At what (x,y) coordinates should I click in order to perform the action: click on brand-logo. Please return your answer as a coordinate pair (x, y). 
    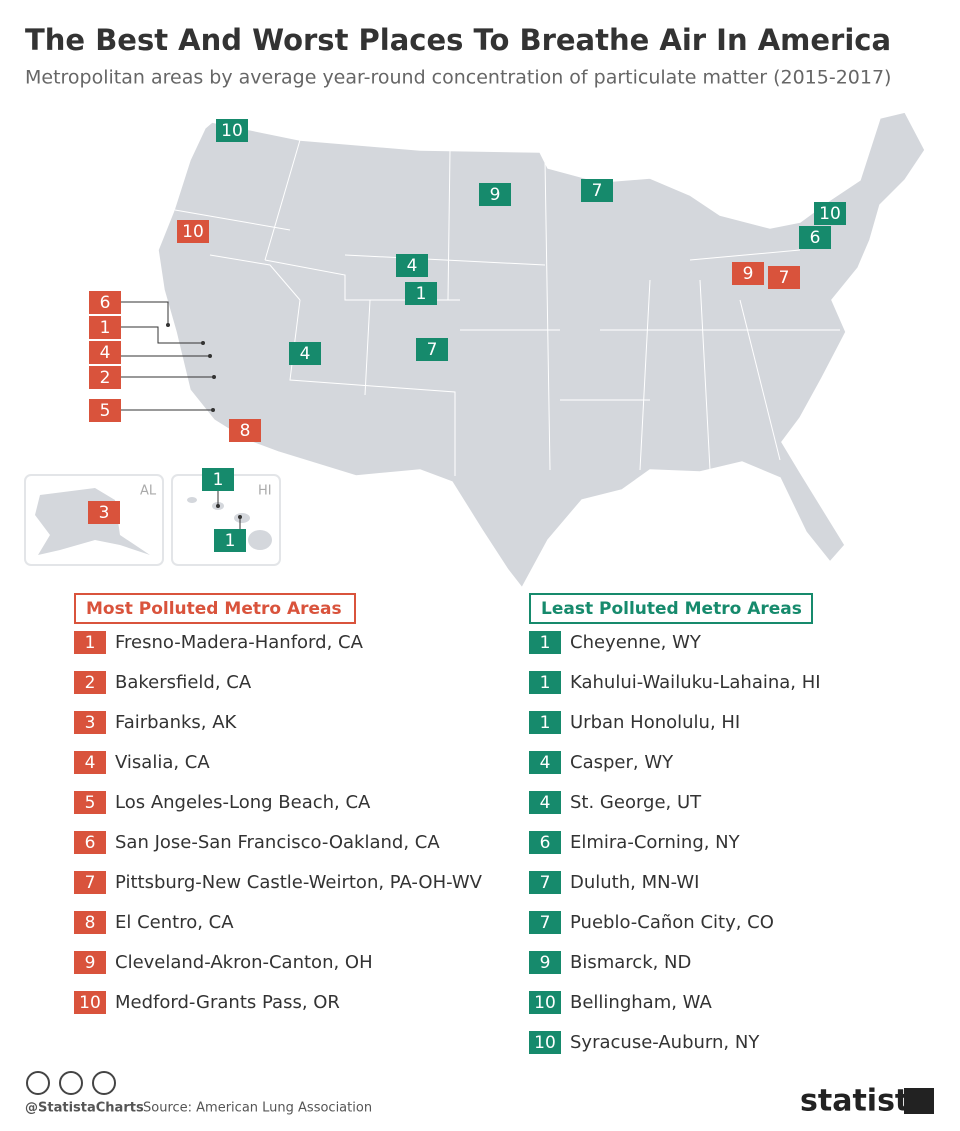
    Looking at the image, I should click on (919, 1101).